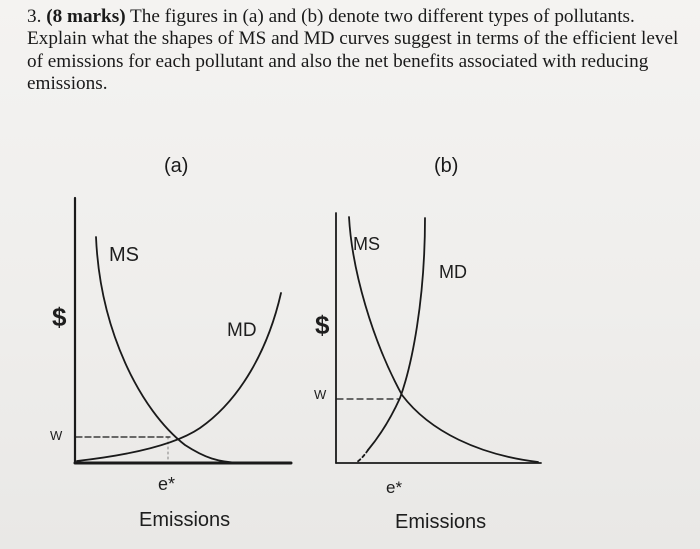 The height and width of the screenshot is (549, 700). Describe the element at coordinates (320, 394) in the screenshot. I see `fig-b-w-label: W` at that location.